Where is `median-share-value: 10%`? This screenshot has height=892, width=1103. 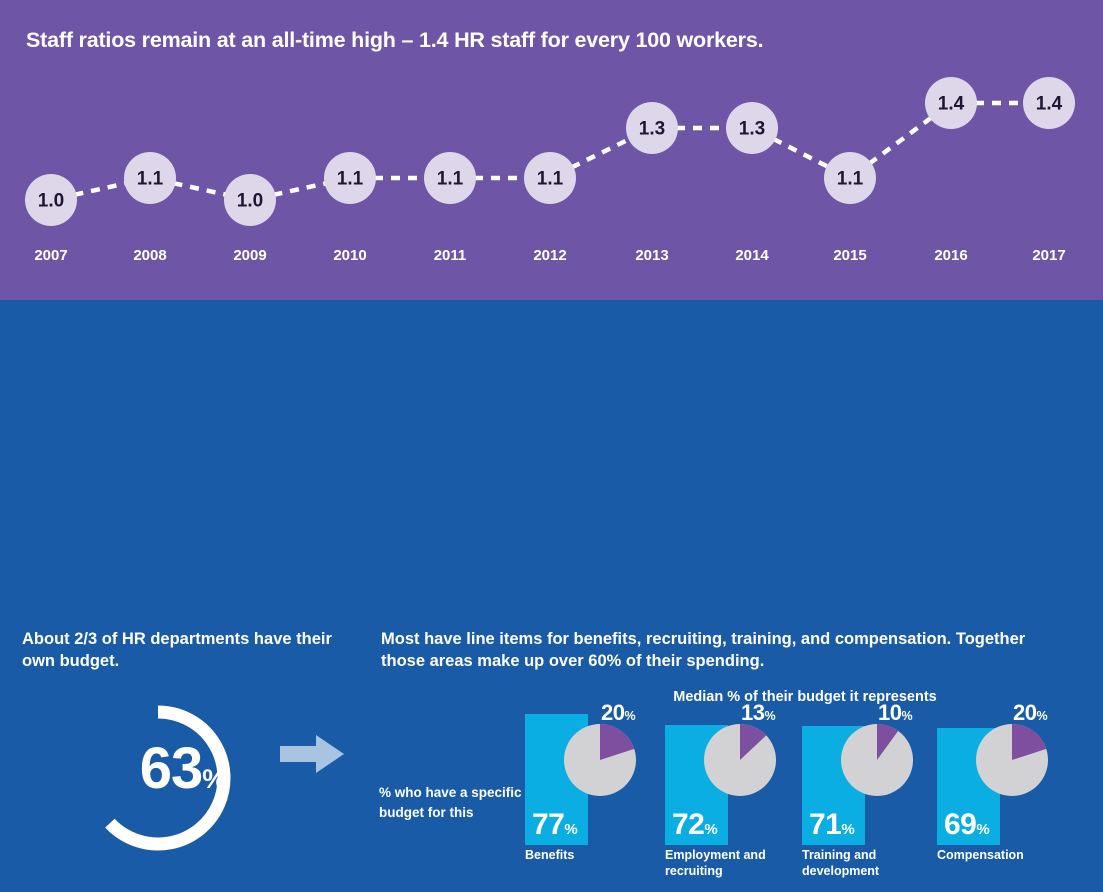
median-share-value: 10% is located at coordinates (895, 713).